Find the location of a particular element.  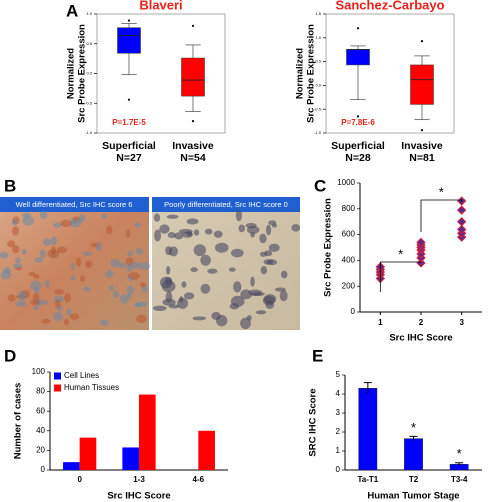

y-tick-label: -1.0 is located at coordinates (318, 132).